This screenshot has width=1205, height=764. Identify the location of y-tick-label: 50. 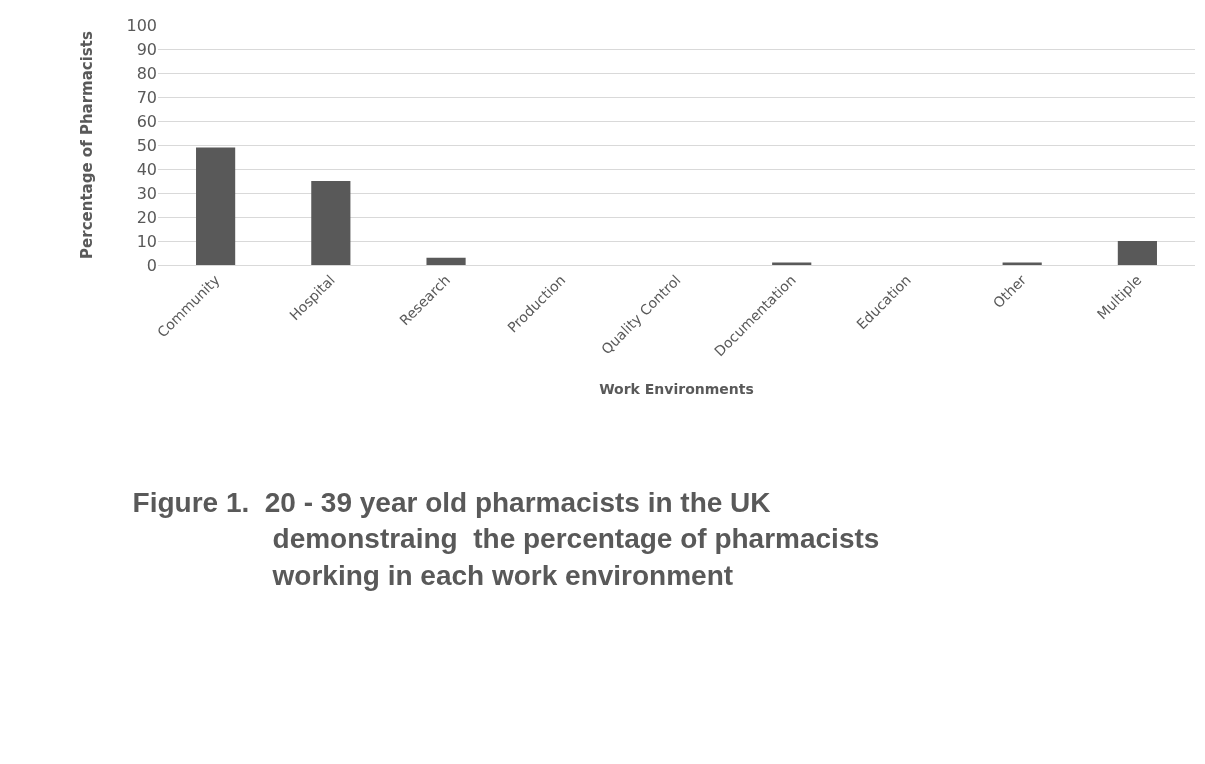
(146, 145).